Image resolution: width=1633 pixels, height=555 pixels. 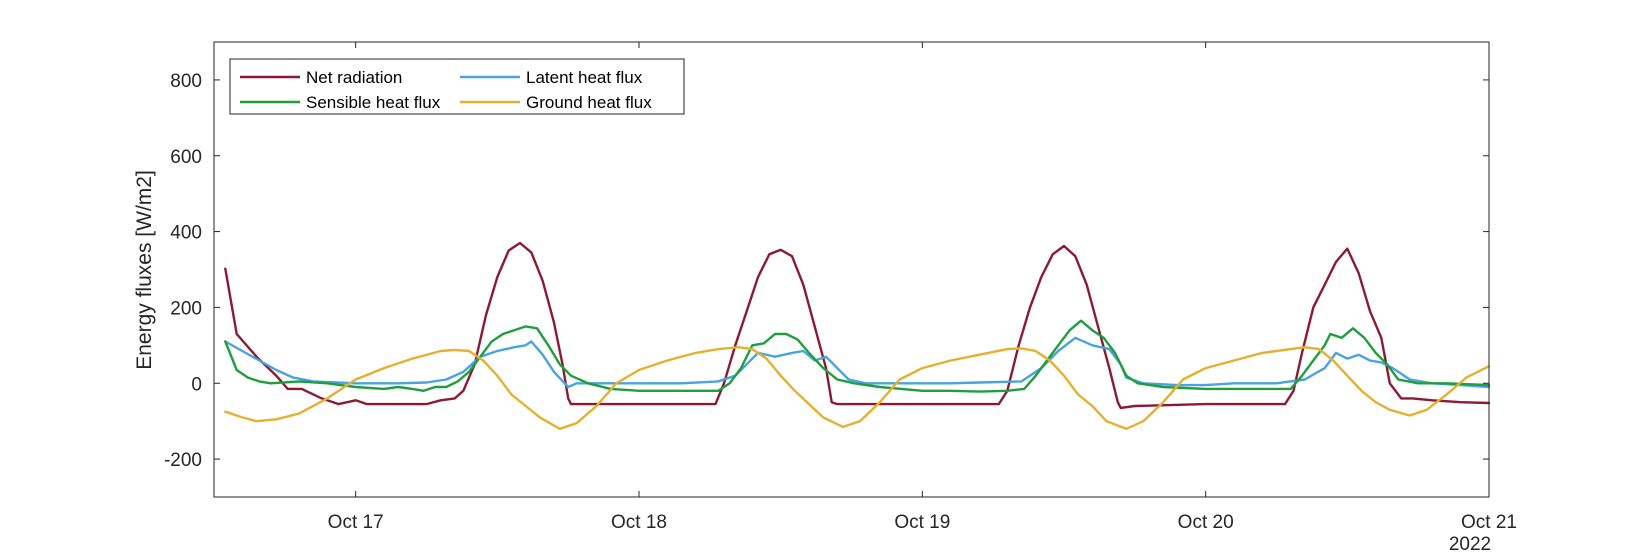 What do you see at coordinates (183, 460) in the screenshot?
I see `y-tick-label: -200` at bounding box center [183, 460].